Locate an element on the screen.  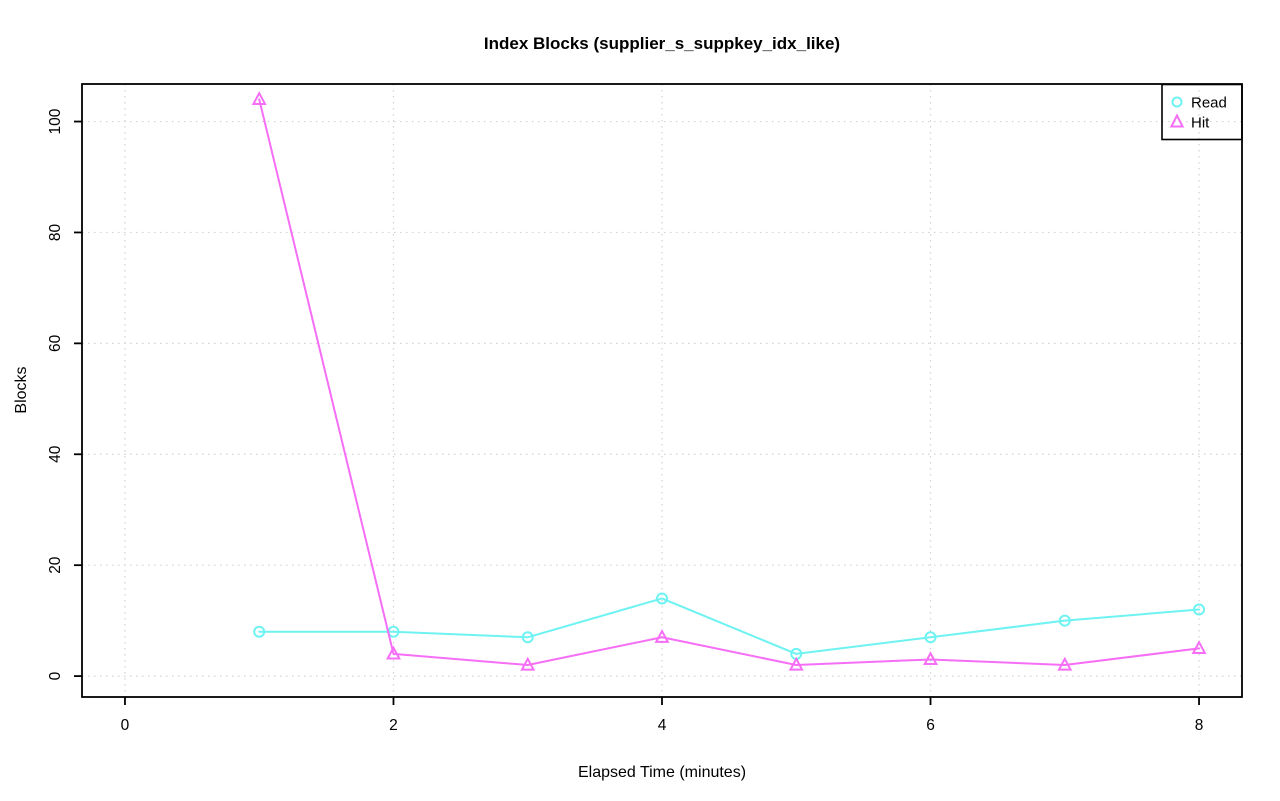
legend-box is located at coordinates (1202, 112).